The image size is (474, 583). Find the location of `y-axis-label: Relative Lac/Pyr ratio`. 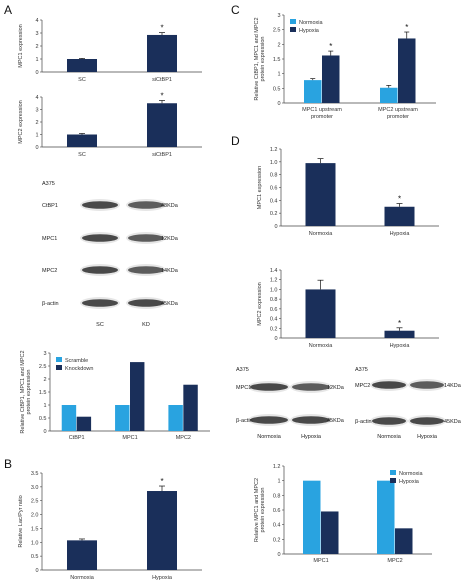

y-axis-label: Relative Lac/Pyr ratio is located at coordinates (21, 521).